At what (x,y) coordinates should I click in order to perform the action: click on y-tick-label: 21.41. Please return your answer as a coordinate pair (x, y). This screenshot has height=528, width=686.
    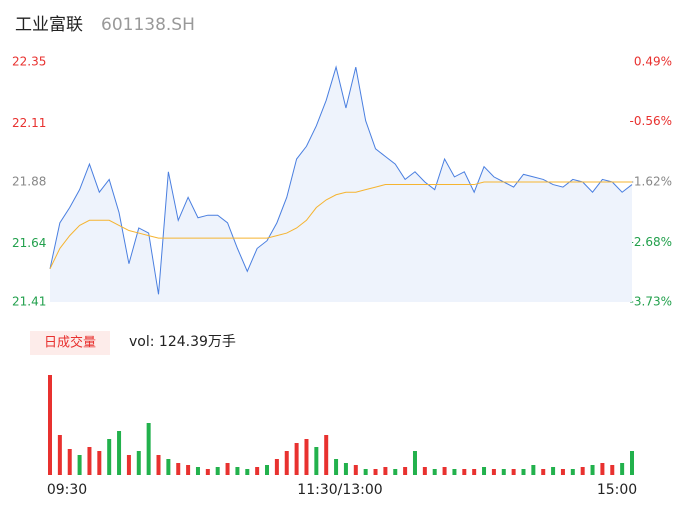
    Looking at the image, I should click on (29, 302).